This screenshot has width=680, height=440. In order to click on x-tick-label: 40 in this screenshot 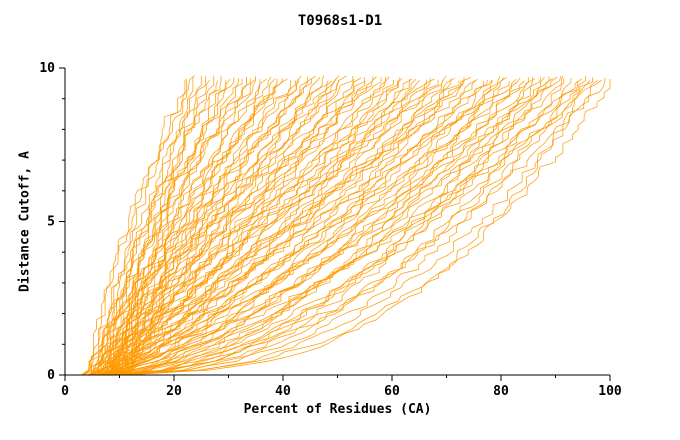, I will do `click(283, 391)`.